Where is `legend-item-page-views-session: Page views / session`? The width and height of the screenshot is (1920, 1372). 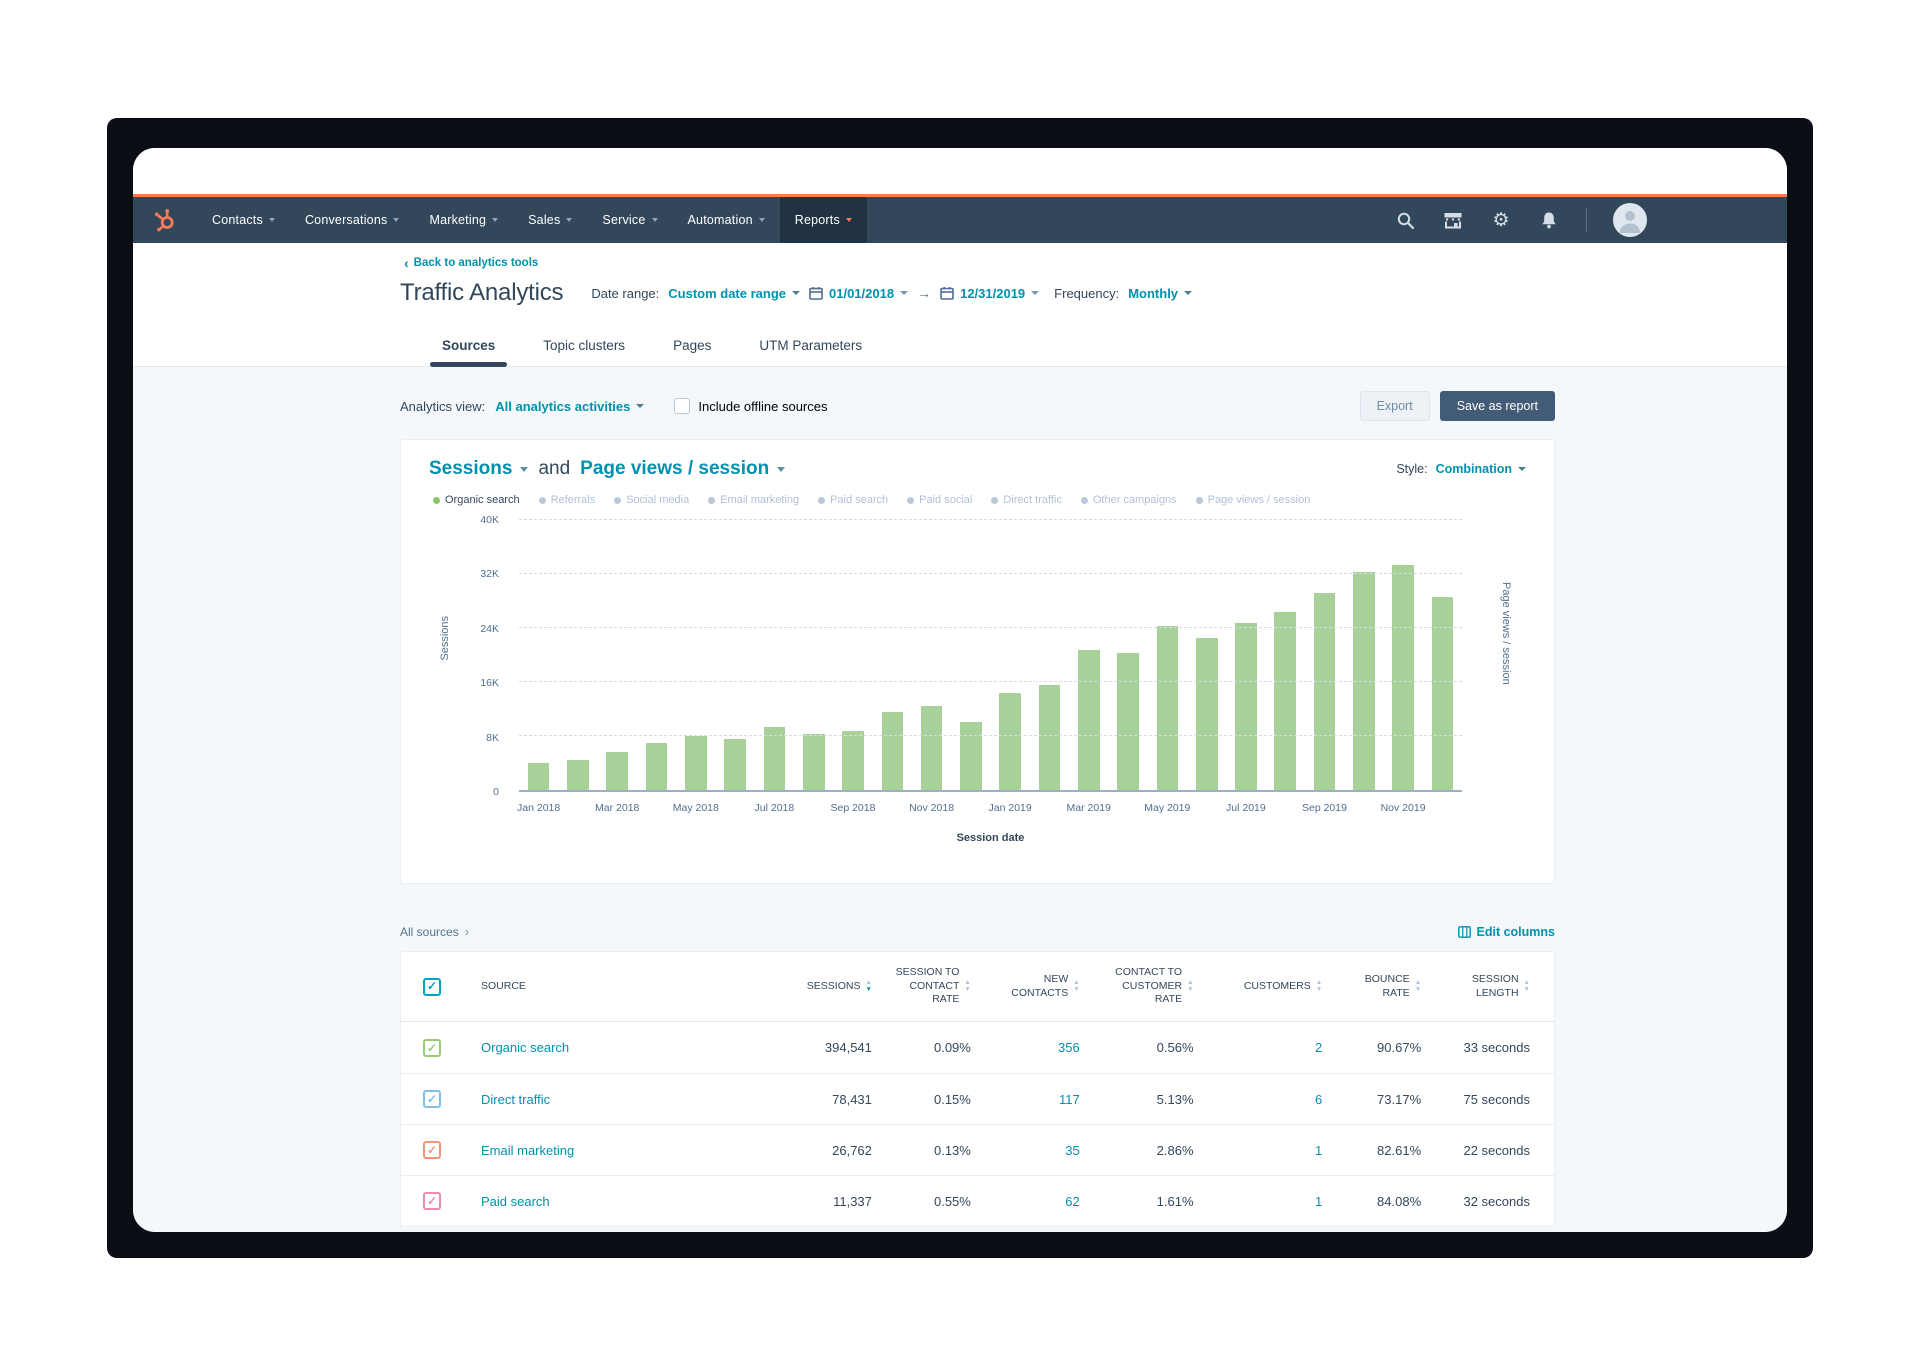
legend-item-page-views-session: Page views / session is located at coordinates (1252, 500).